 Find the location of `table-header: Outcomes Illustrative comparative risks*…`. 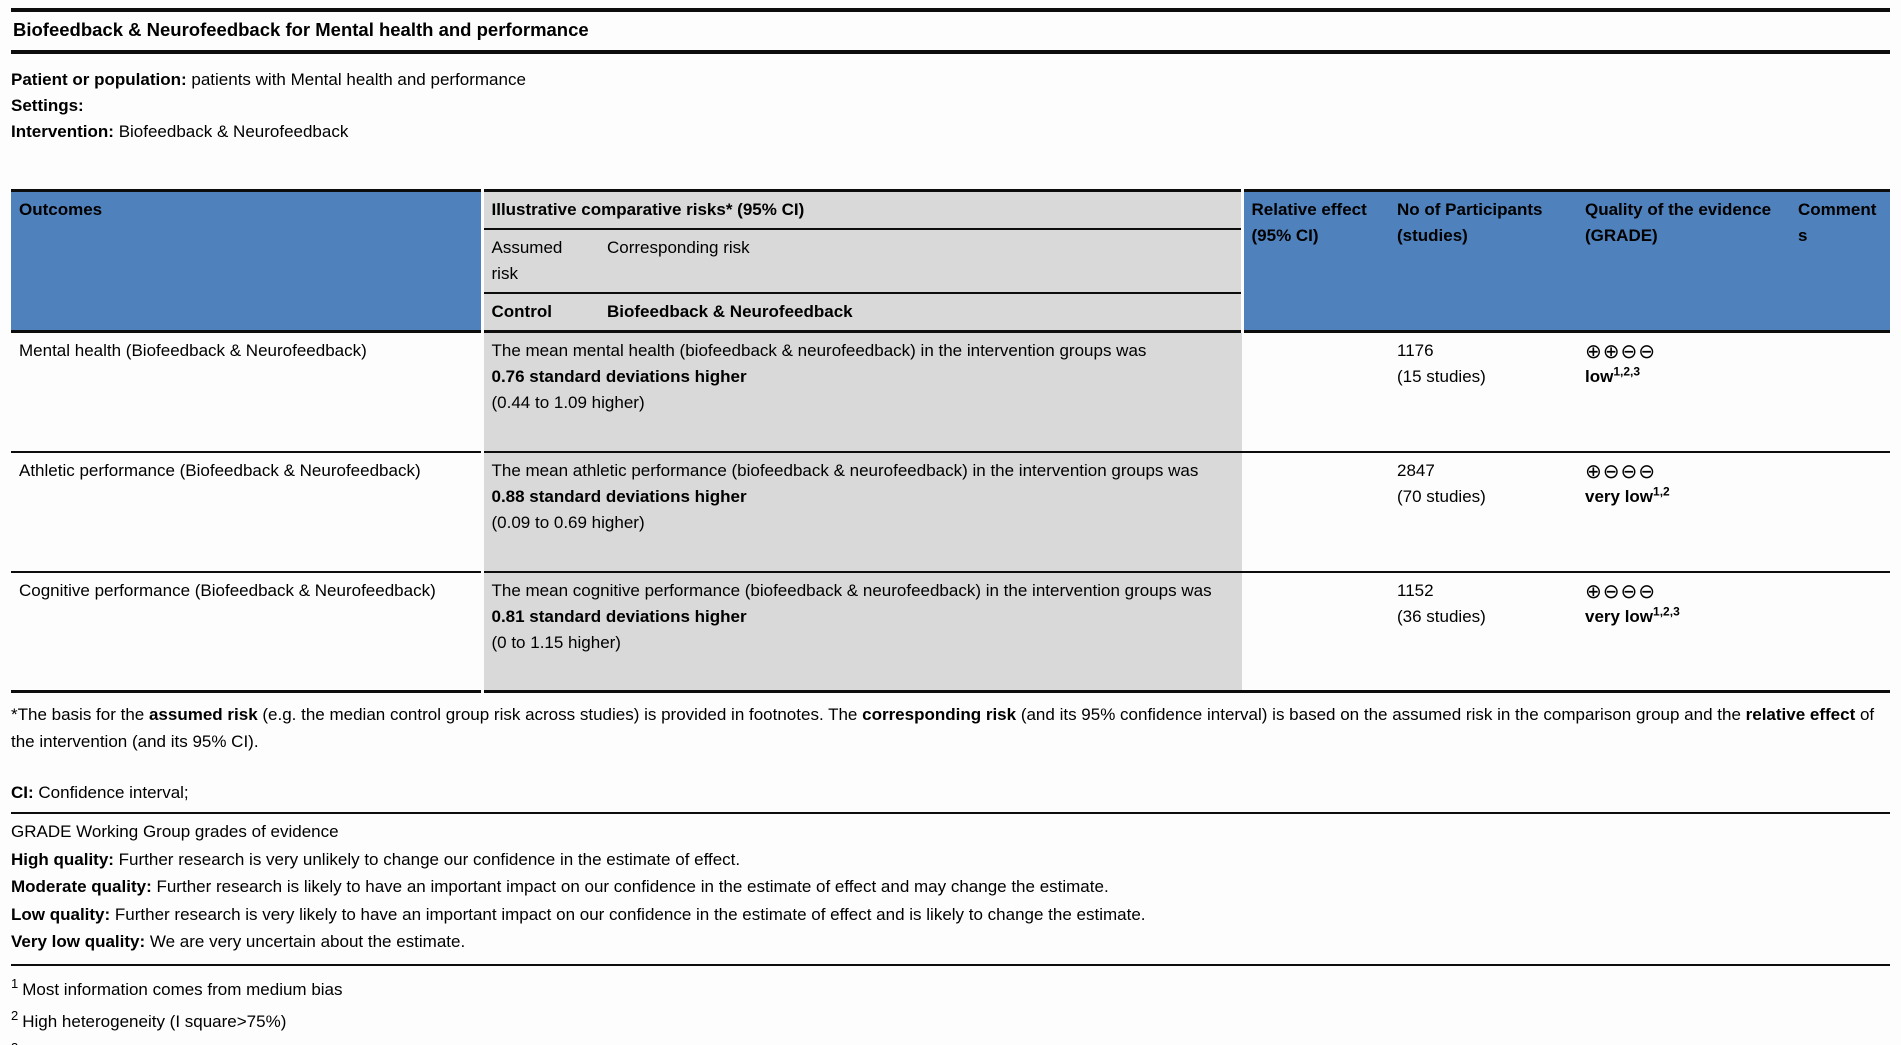

table-header: Outcomes Illustrative comparative risks*… is located at coordinates (950, 261).